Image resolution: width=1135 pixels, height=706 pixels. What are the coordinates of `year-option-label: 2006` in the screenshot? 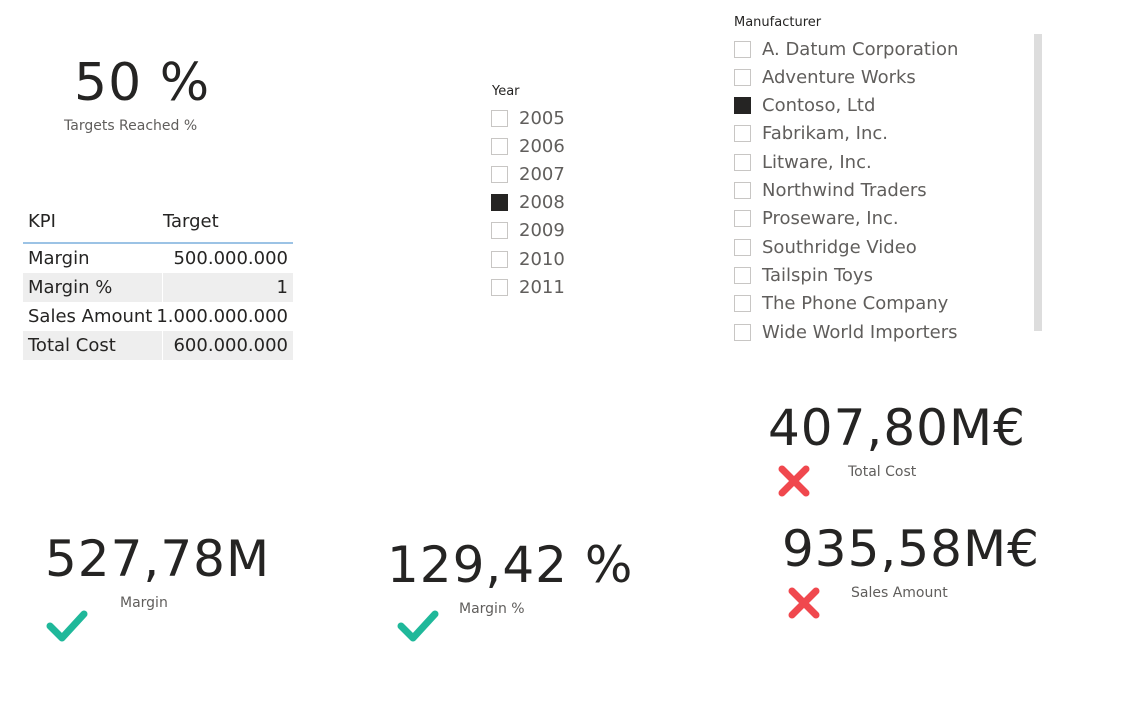 It's located at (542, 146).